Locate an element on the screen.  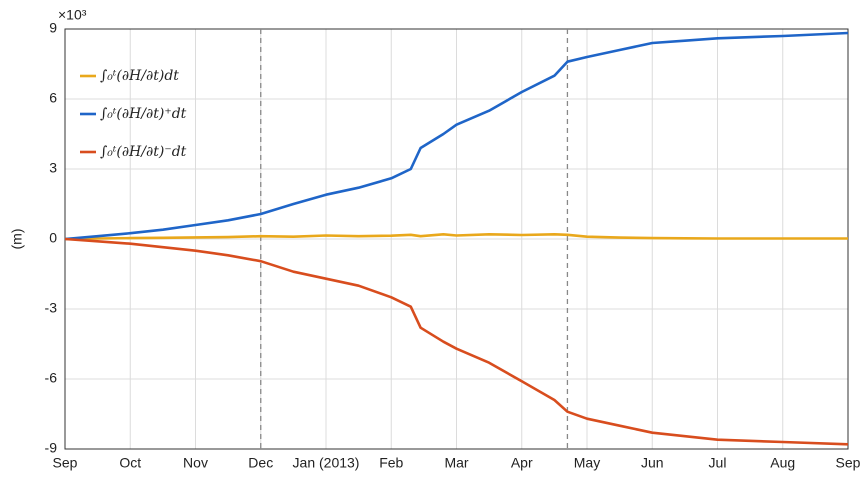
y-tick-label: 6 is located at coordinates (53, 98).